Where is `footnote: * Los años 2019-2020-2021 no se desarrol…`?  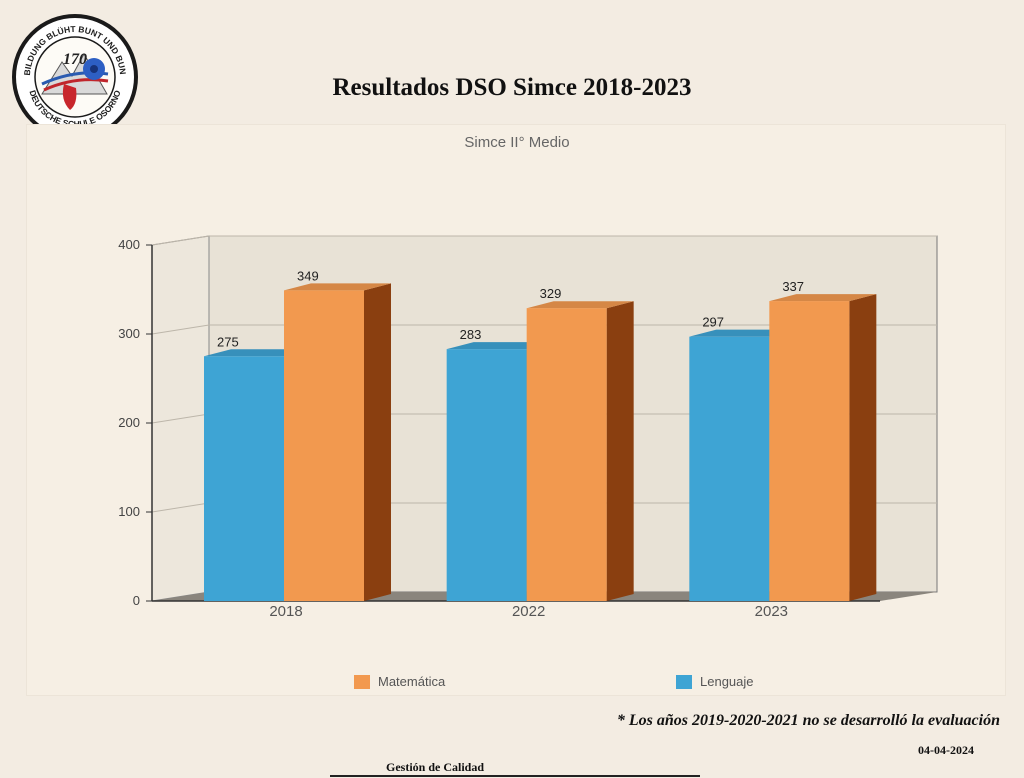
footnote: * Los años 2019-2020-2021 no se desarrol… is located at coordinates (808, 720).